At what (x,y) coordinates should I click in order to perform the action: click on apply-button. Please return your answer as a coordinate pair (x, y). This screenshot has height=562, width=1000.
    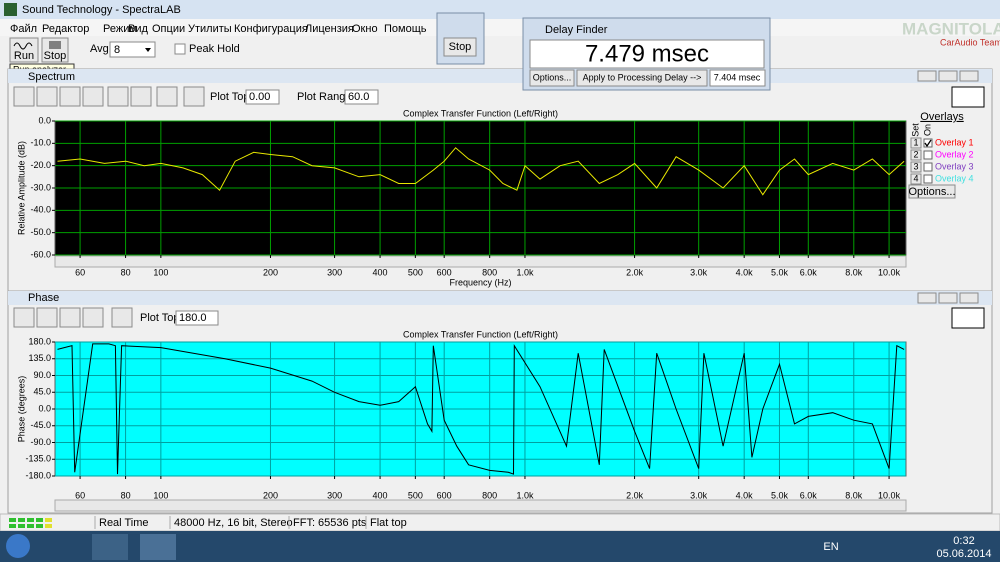
    Looking at the image, I should click on (642, 78).